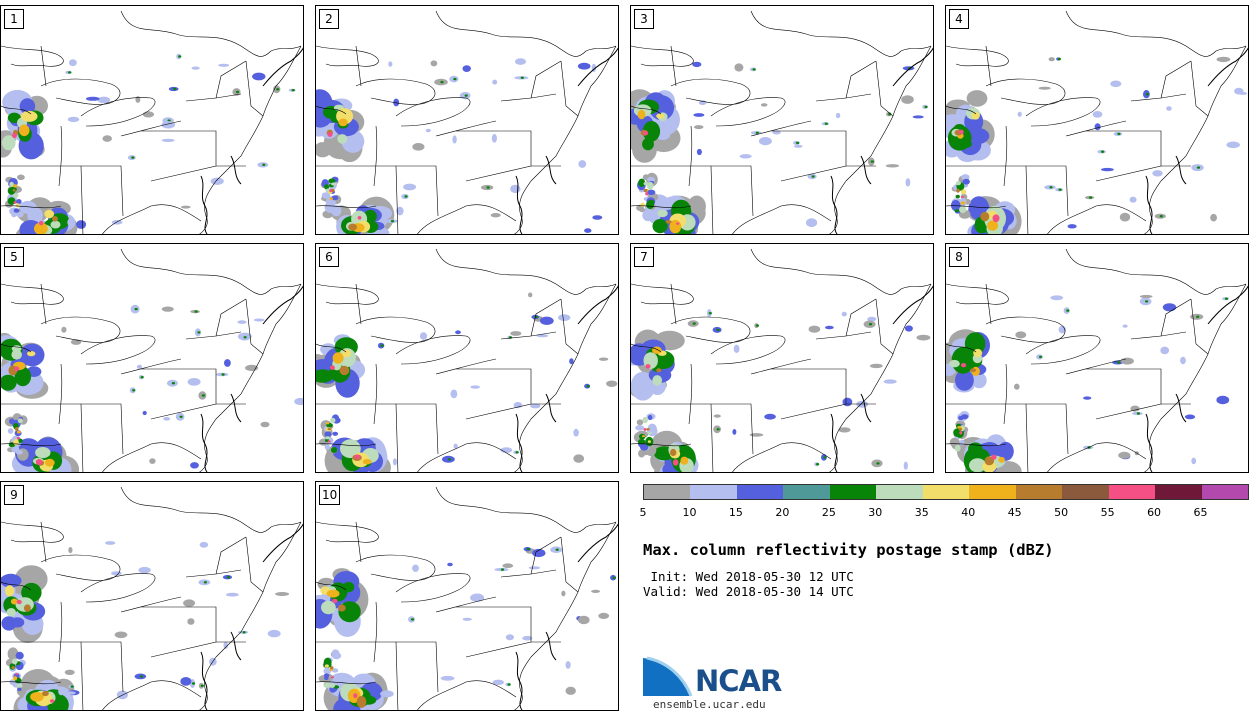  Describe the element at coordinates (959, 19) in the screenshot. I see `member-number: 4` at that location.